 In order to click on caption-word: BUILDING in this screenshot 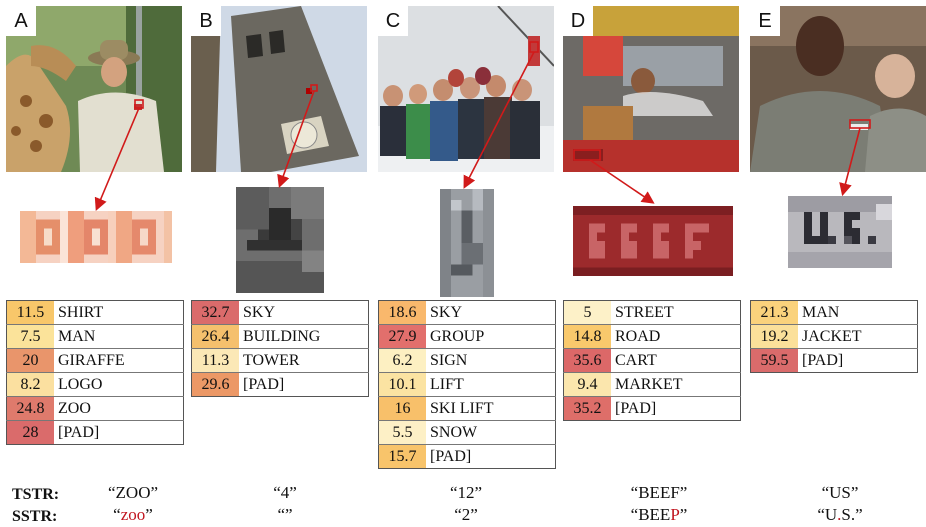, I will do `click(304, 336)`.